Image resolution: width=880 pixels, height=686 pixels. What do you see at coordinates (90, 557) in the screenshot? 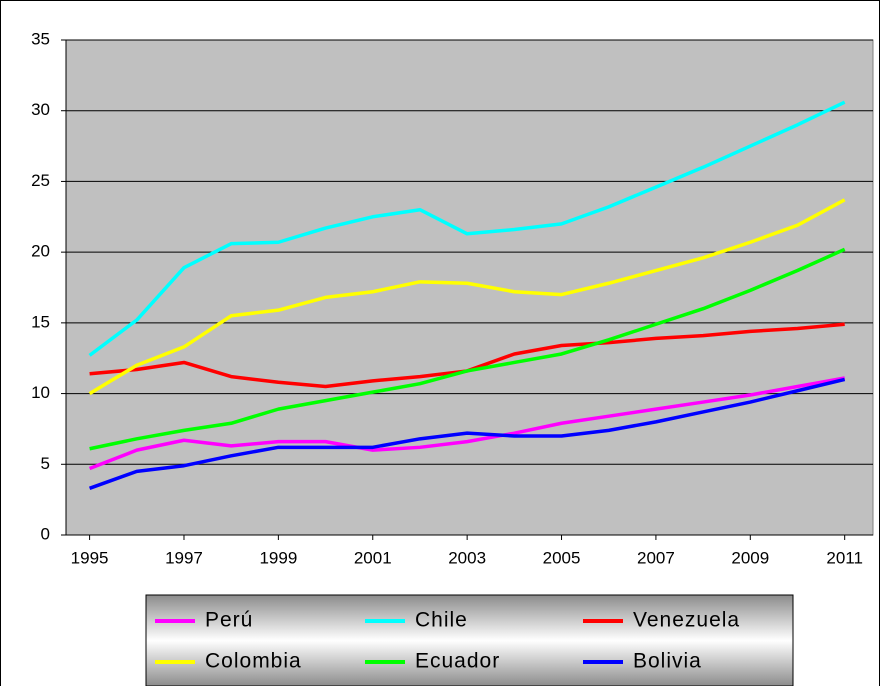
I see `x-tick-label: 1995` at bounding box center [90, 557].